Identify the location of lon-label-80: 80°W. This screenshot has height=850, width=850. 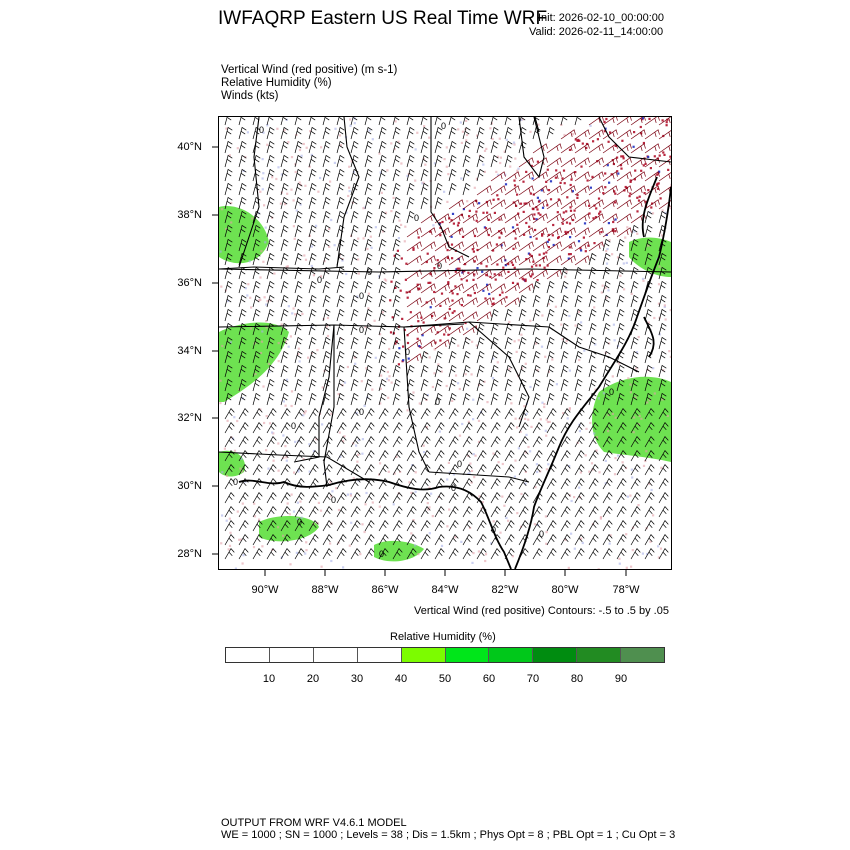
(565, 590).